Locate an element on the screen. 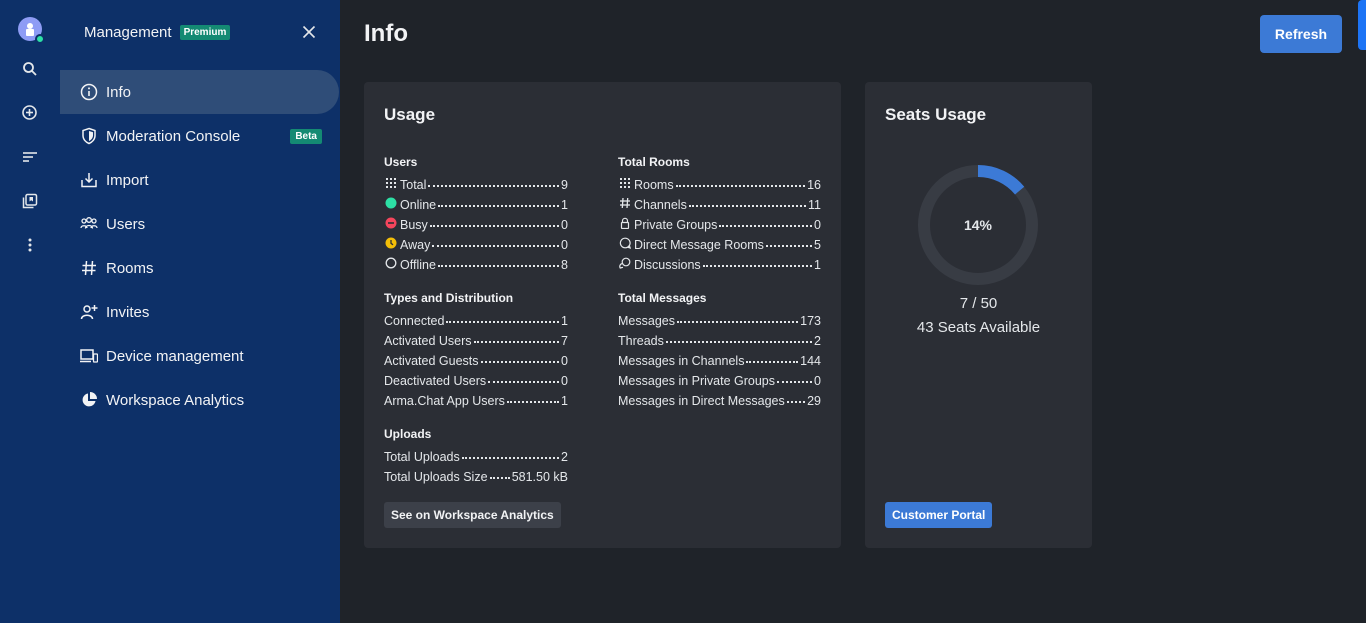 The width and height of the screenshot is (1366, 623). stat-row: Discussions 1 is located at coordinates (719, 262).